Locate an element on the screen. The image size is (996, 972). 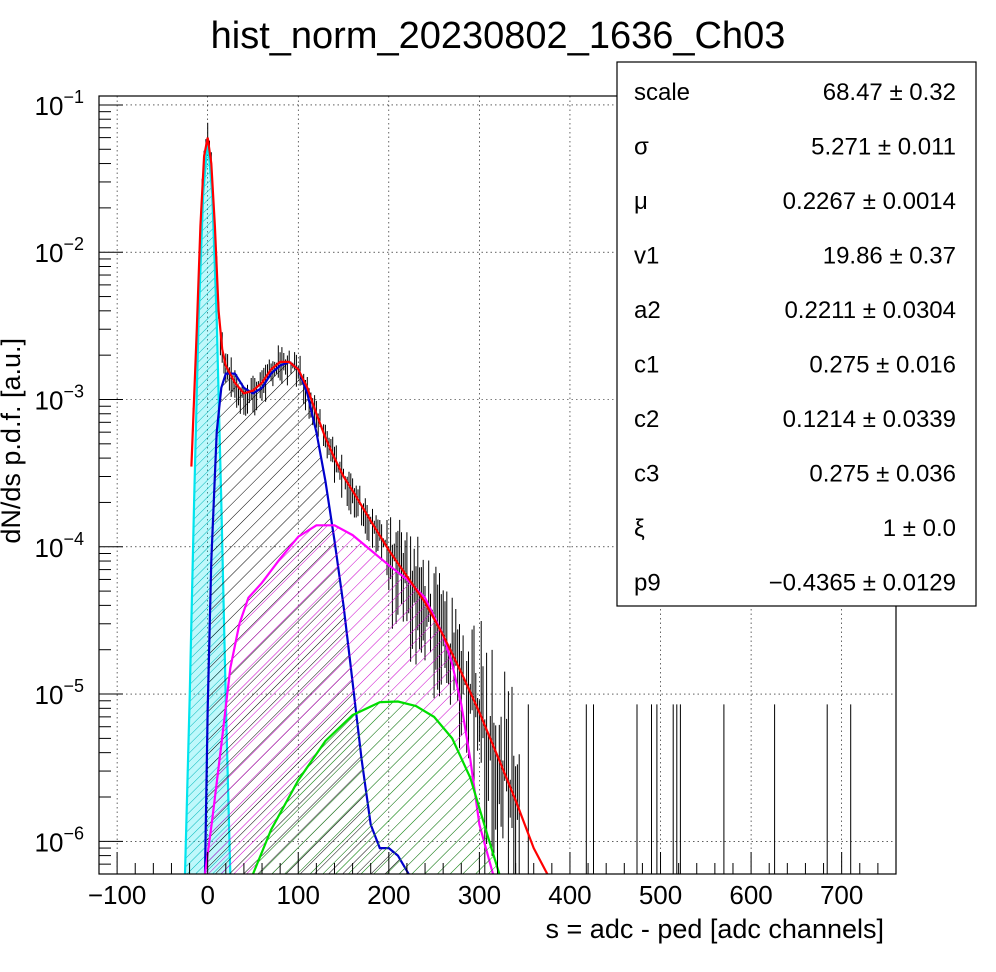
stats-param-name: μ is located at coordinates (641, 201).